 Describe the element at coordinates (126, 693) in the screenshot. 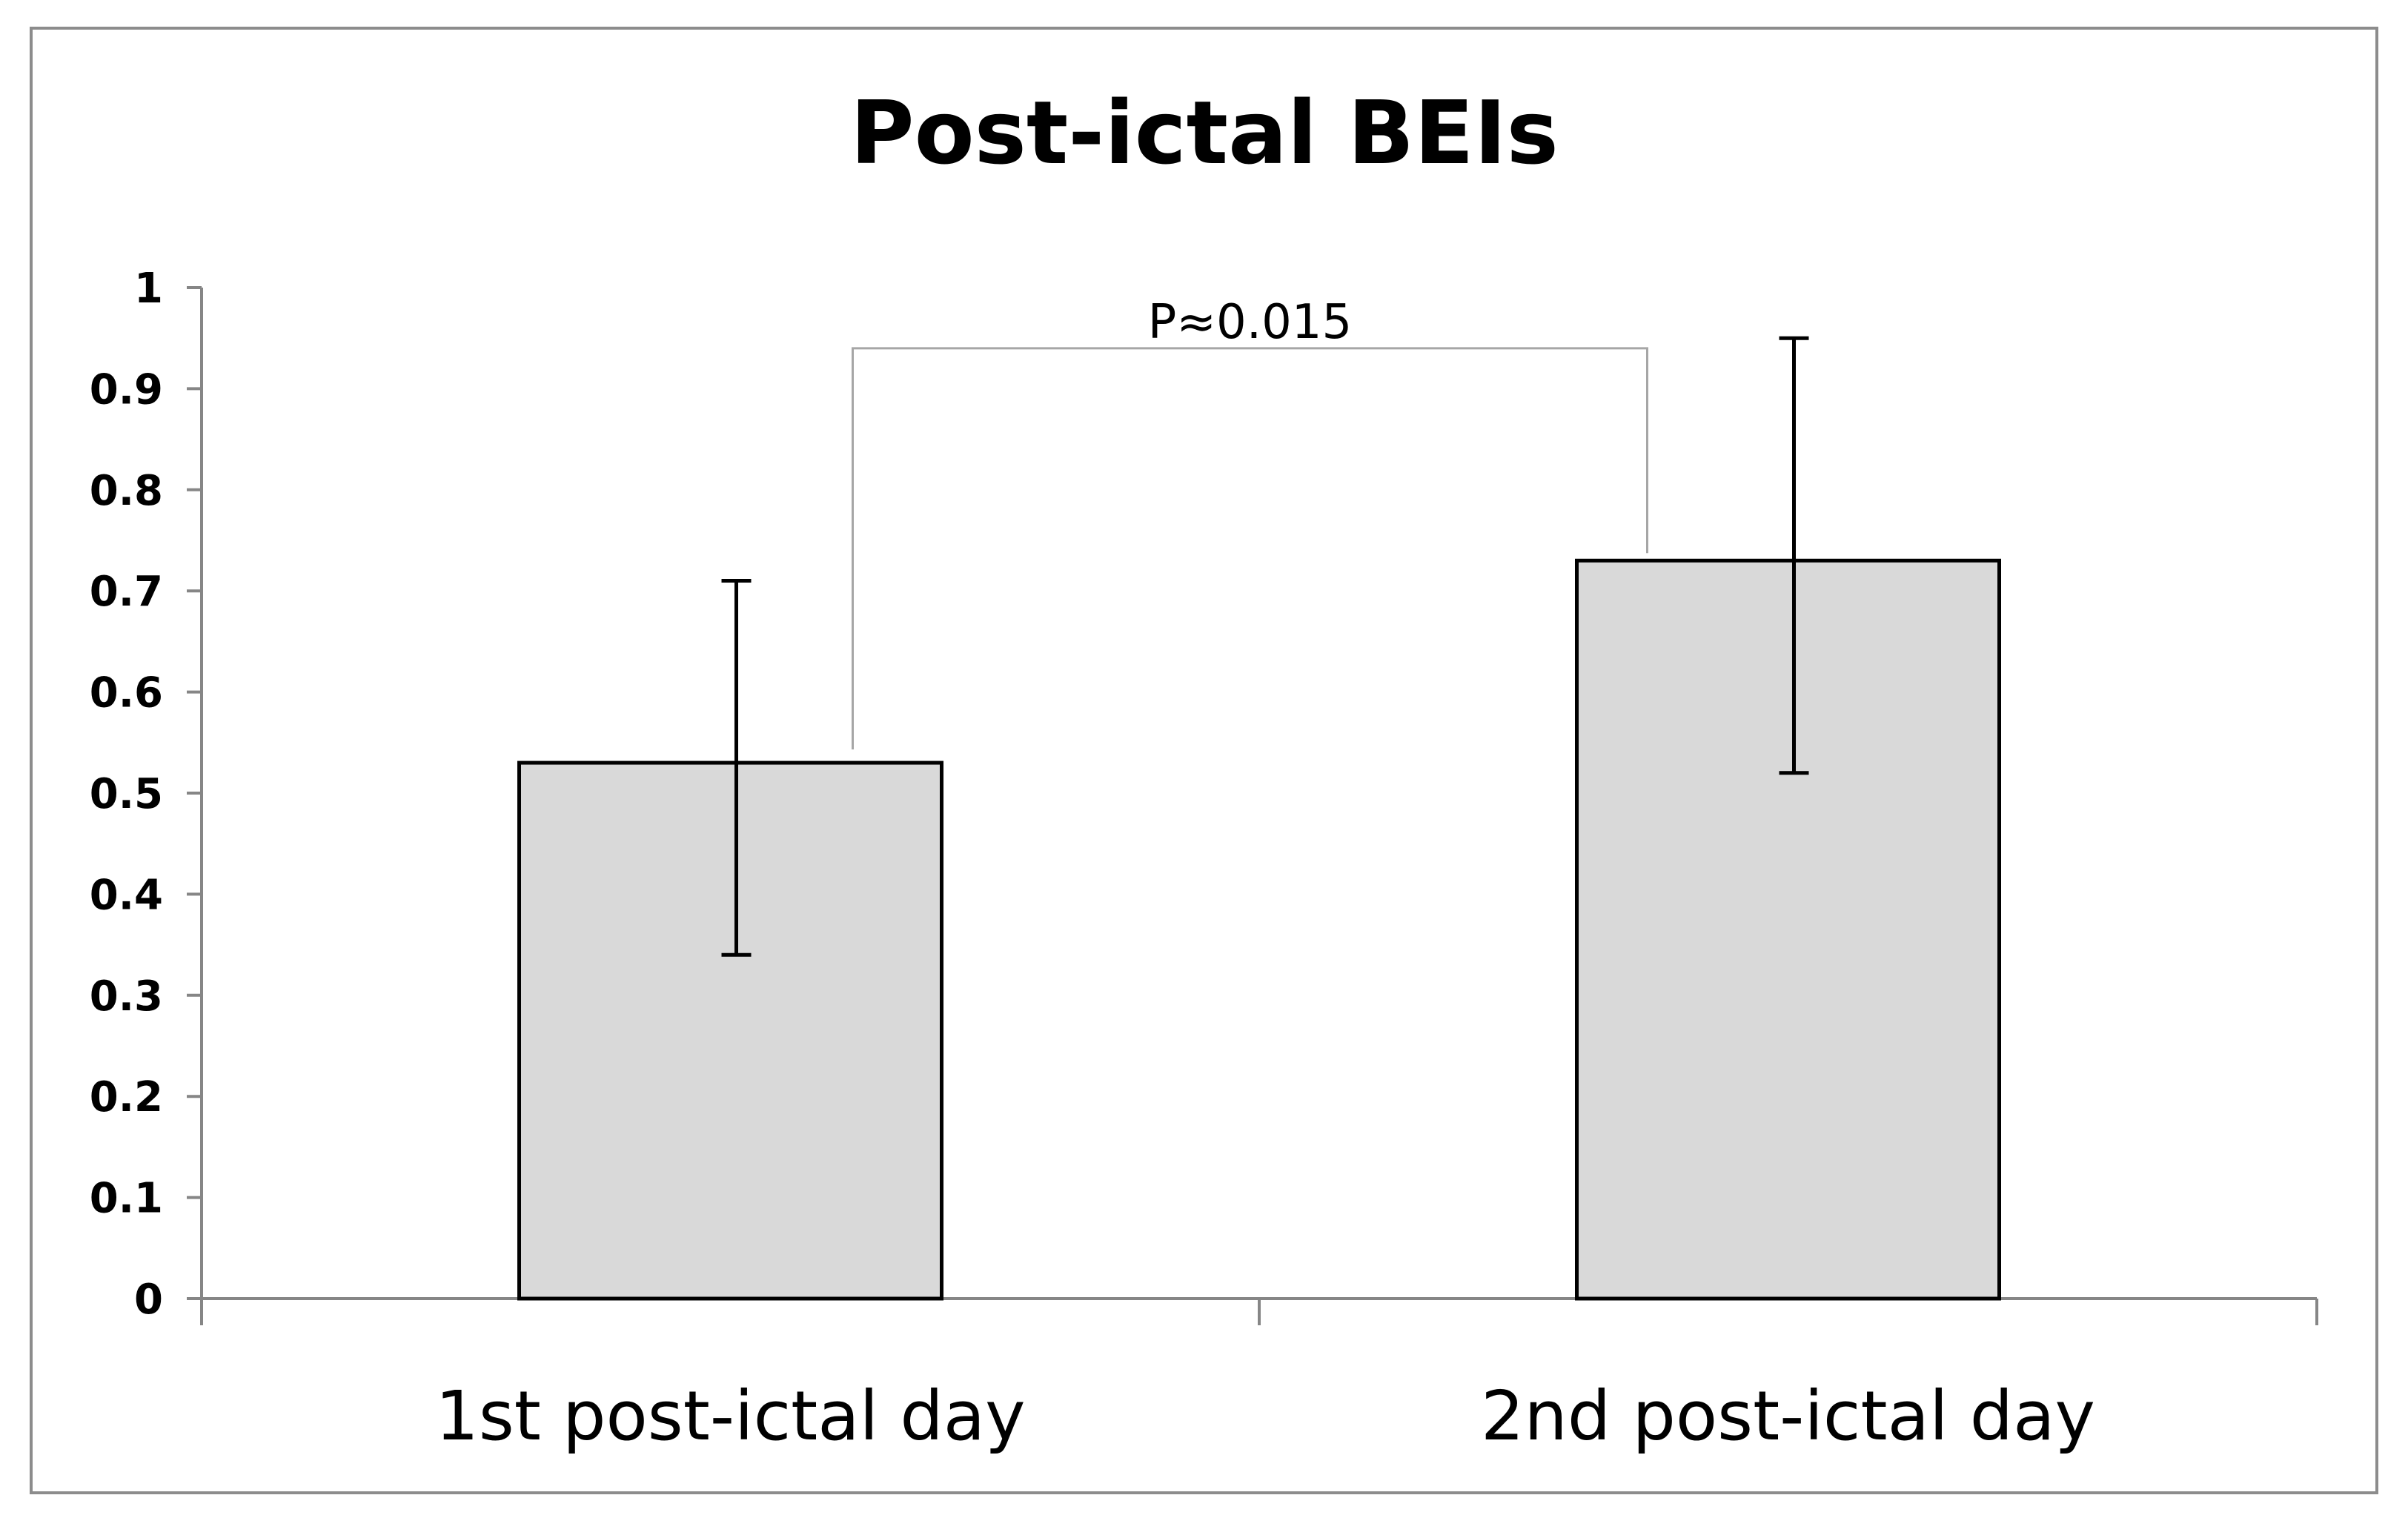

I see `y-tick-label: 0.6` at that location.